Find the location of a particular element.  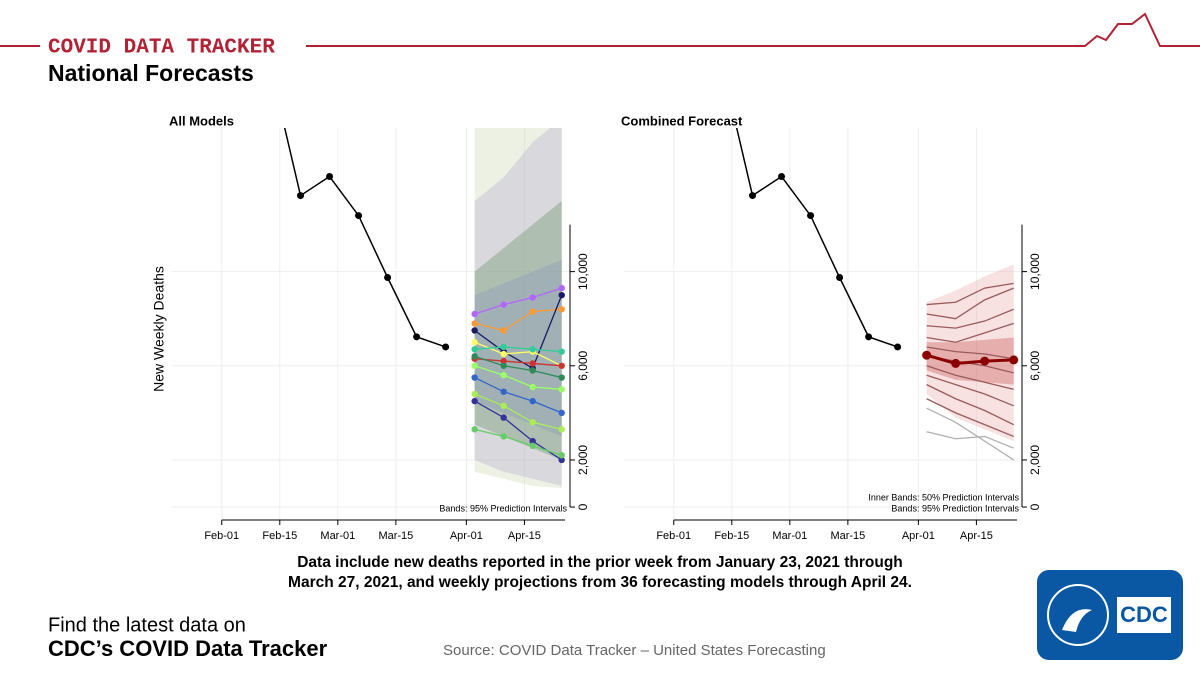

cdc-logo: CDC is located at coordinates (1110, 615).